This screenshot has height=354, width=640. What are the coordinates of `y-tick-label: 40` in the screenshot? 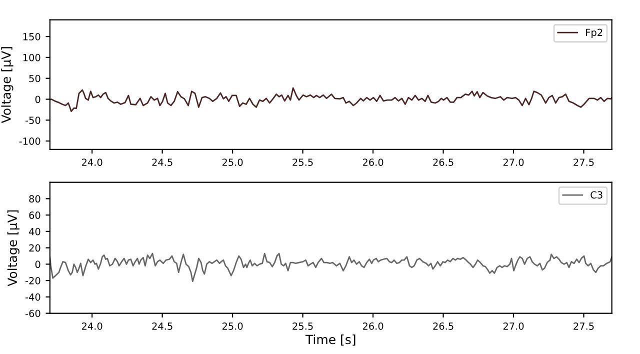 It's located at (34, 232).